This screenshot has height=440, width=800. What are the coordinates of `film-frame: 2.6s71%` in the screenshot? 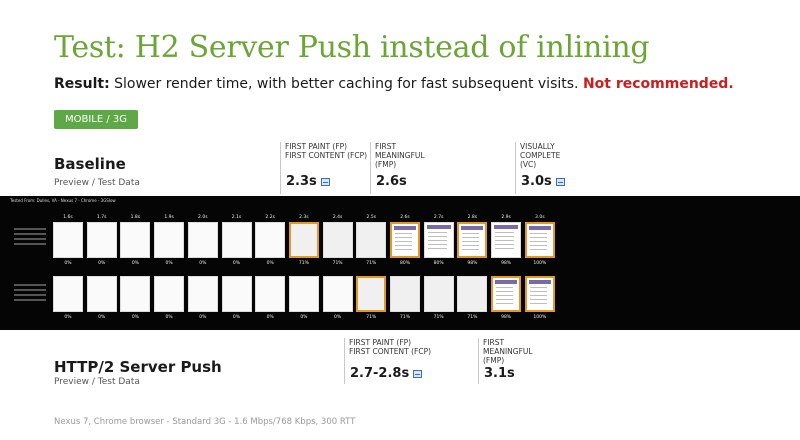 It's located at (405, 295).